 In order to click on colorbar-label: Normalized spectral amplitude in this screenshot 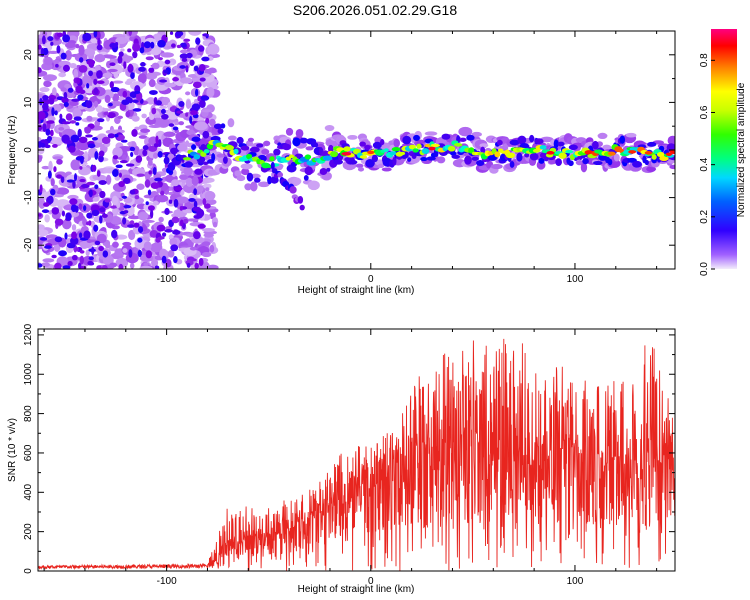, I will do `click(741, 149)`.